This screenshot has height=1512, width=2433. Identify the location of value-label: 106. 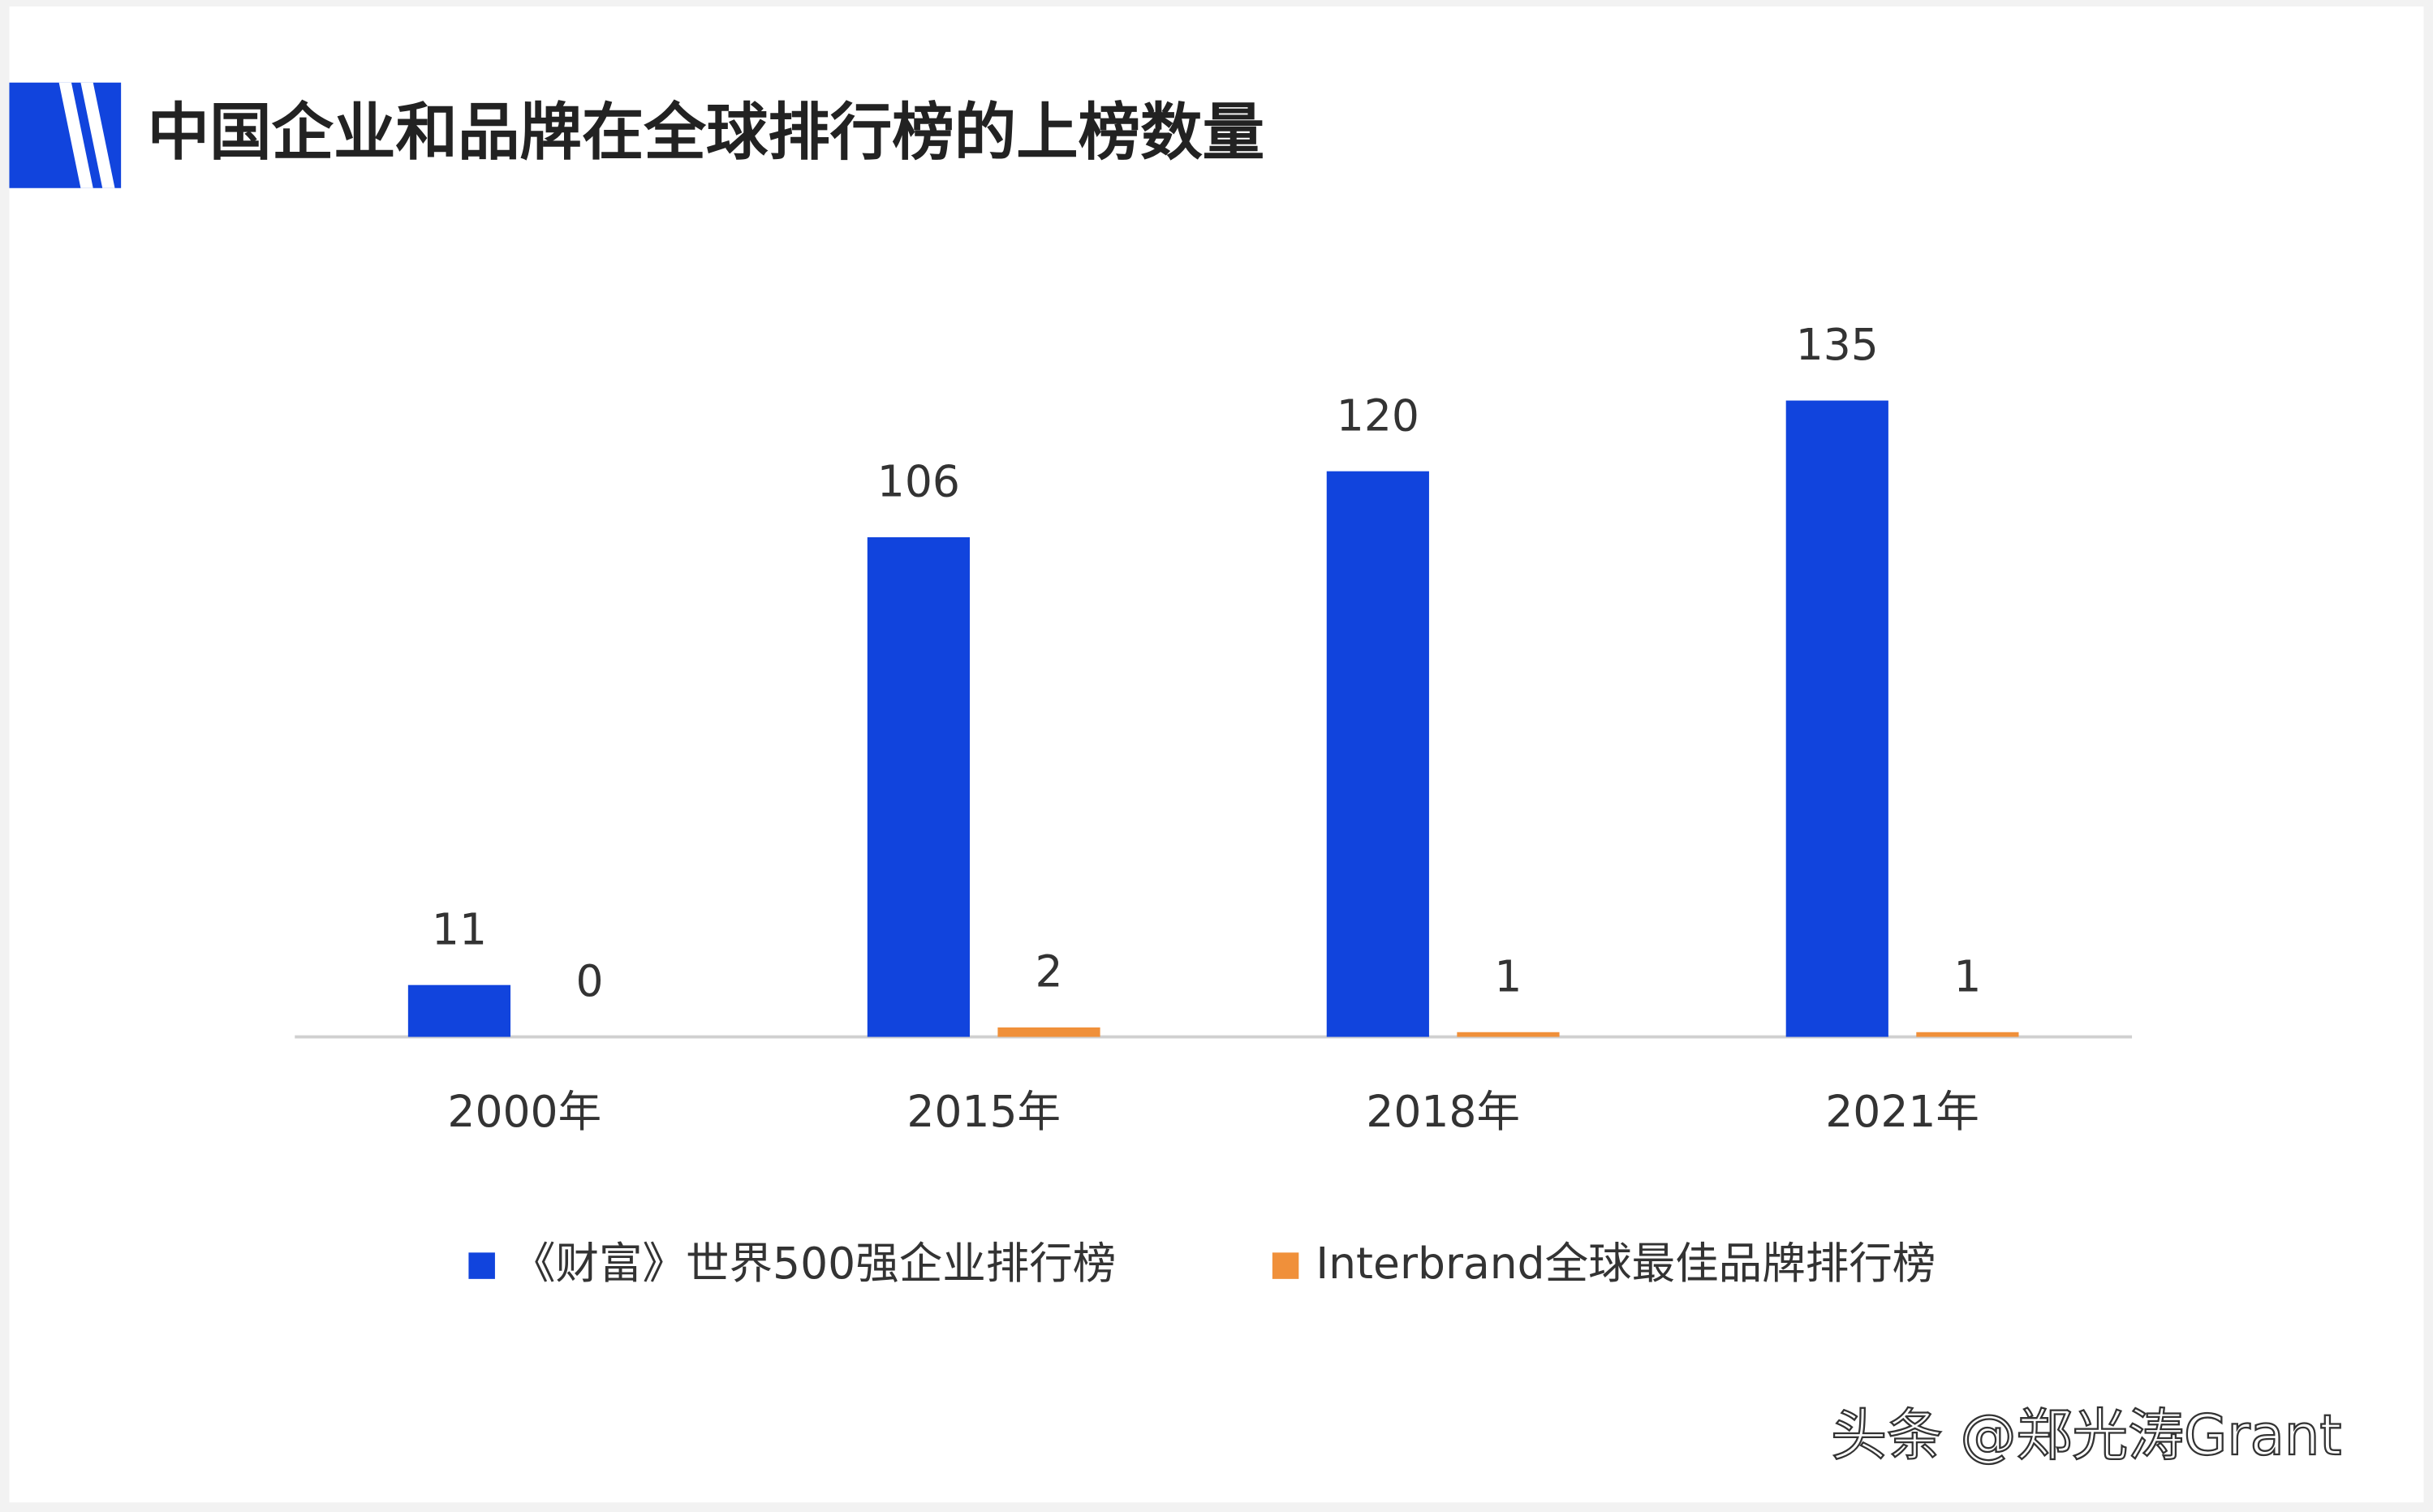
(919, 482).